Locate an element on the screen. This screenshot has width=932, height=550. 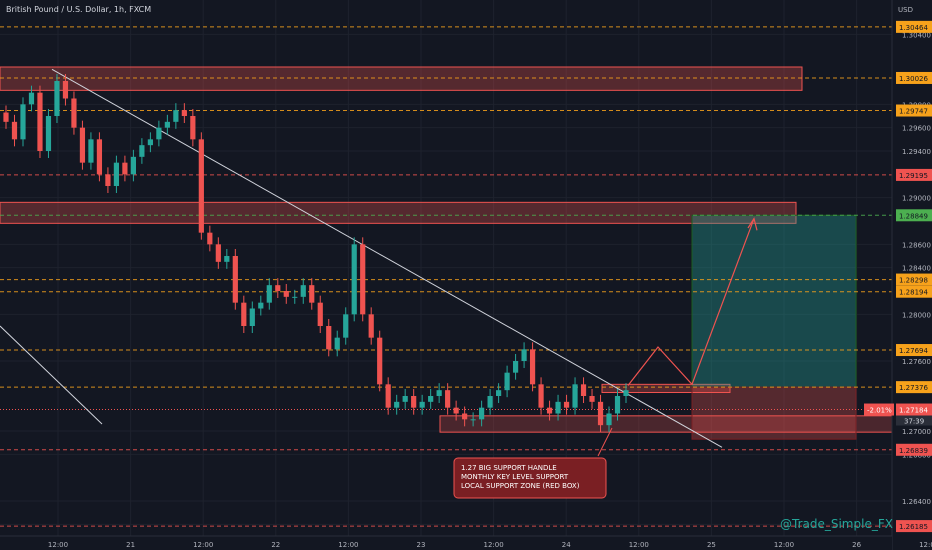
price-tick-label: 1.28000 is located at coordinates (916, 315).